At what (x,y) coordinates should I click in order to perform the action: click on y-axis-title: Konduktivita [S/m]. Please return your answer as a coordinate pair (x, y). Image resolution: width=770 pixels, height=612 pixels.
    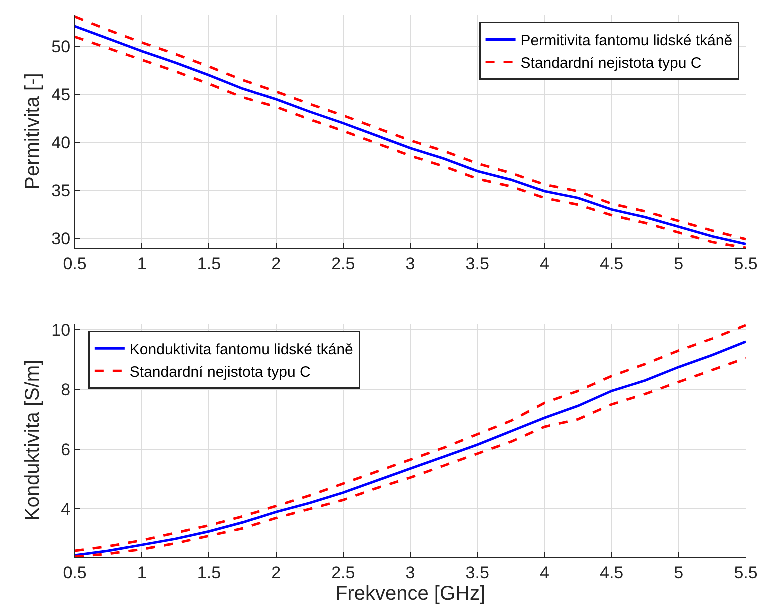
    Looking at the image, I should click on (33, 441).